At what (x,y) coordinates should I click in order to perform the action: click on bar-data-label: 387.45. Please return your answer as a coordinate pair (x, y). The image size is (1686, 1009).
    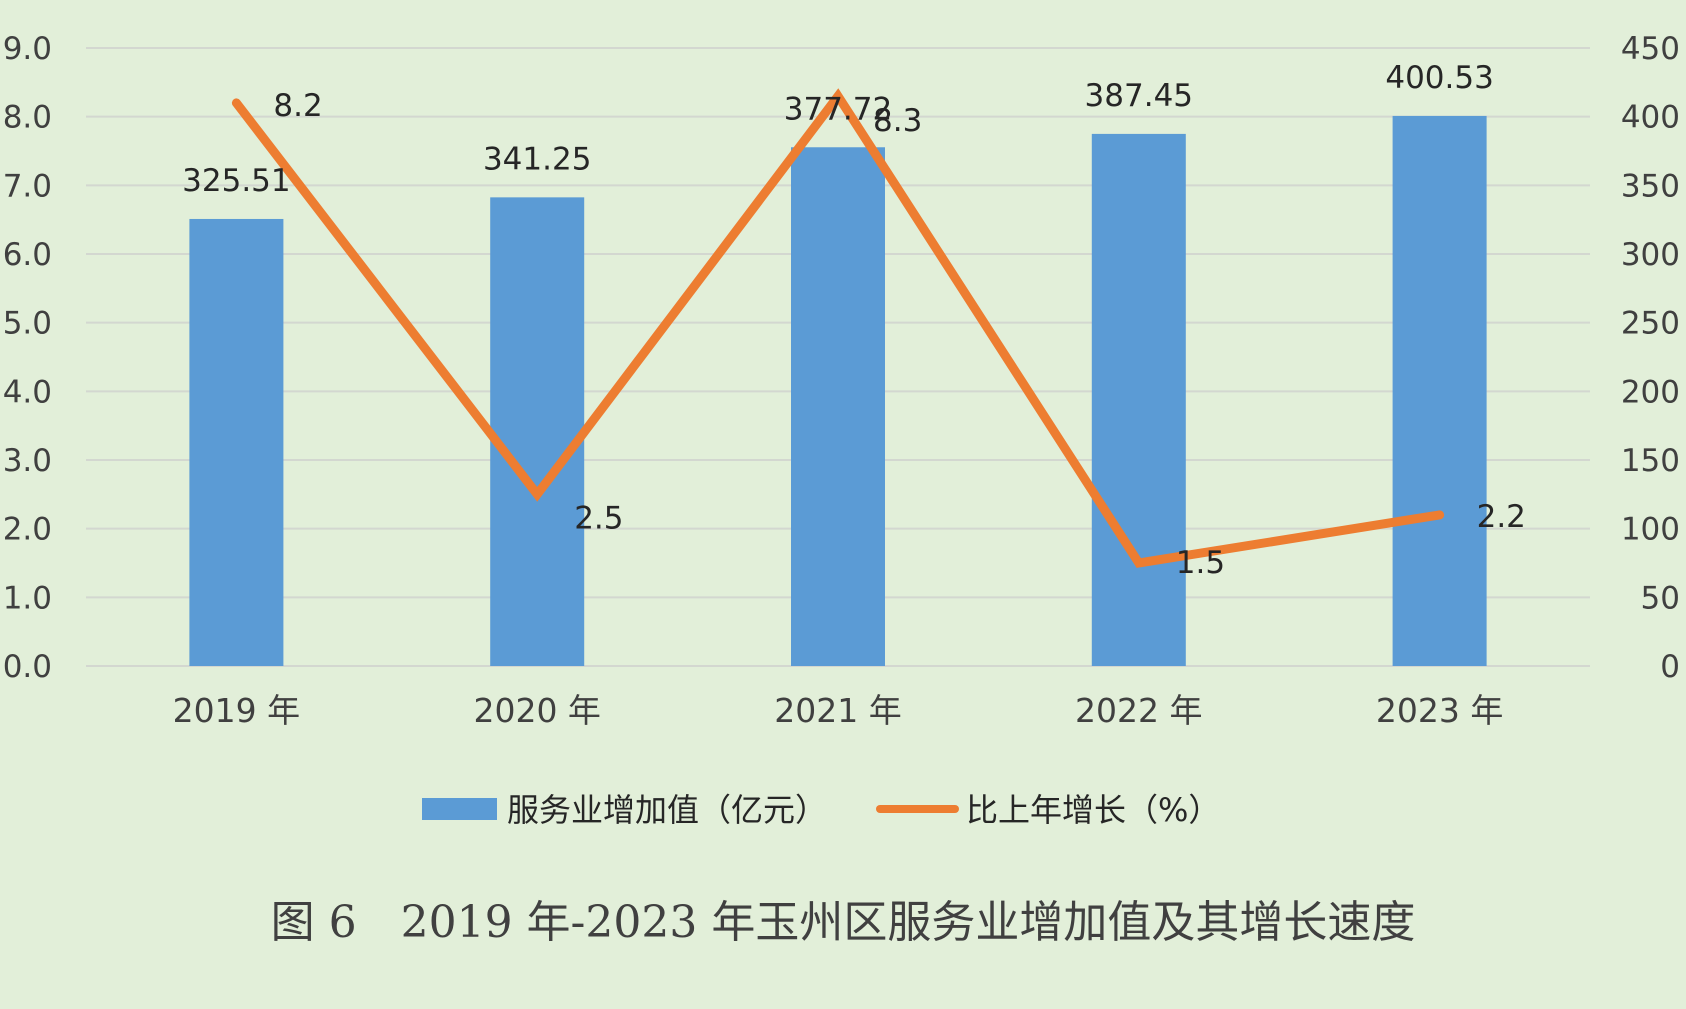
    Looking at the image, I should click on (1139, 96).